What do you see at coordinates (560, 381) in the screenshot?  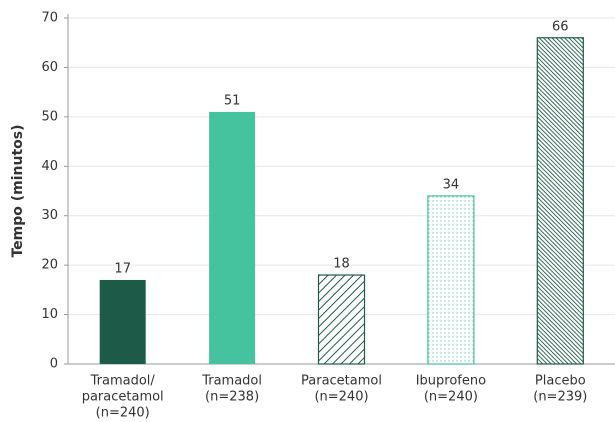 I see `x-tick-label: Placebo` at bounding box center [560, 381].